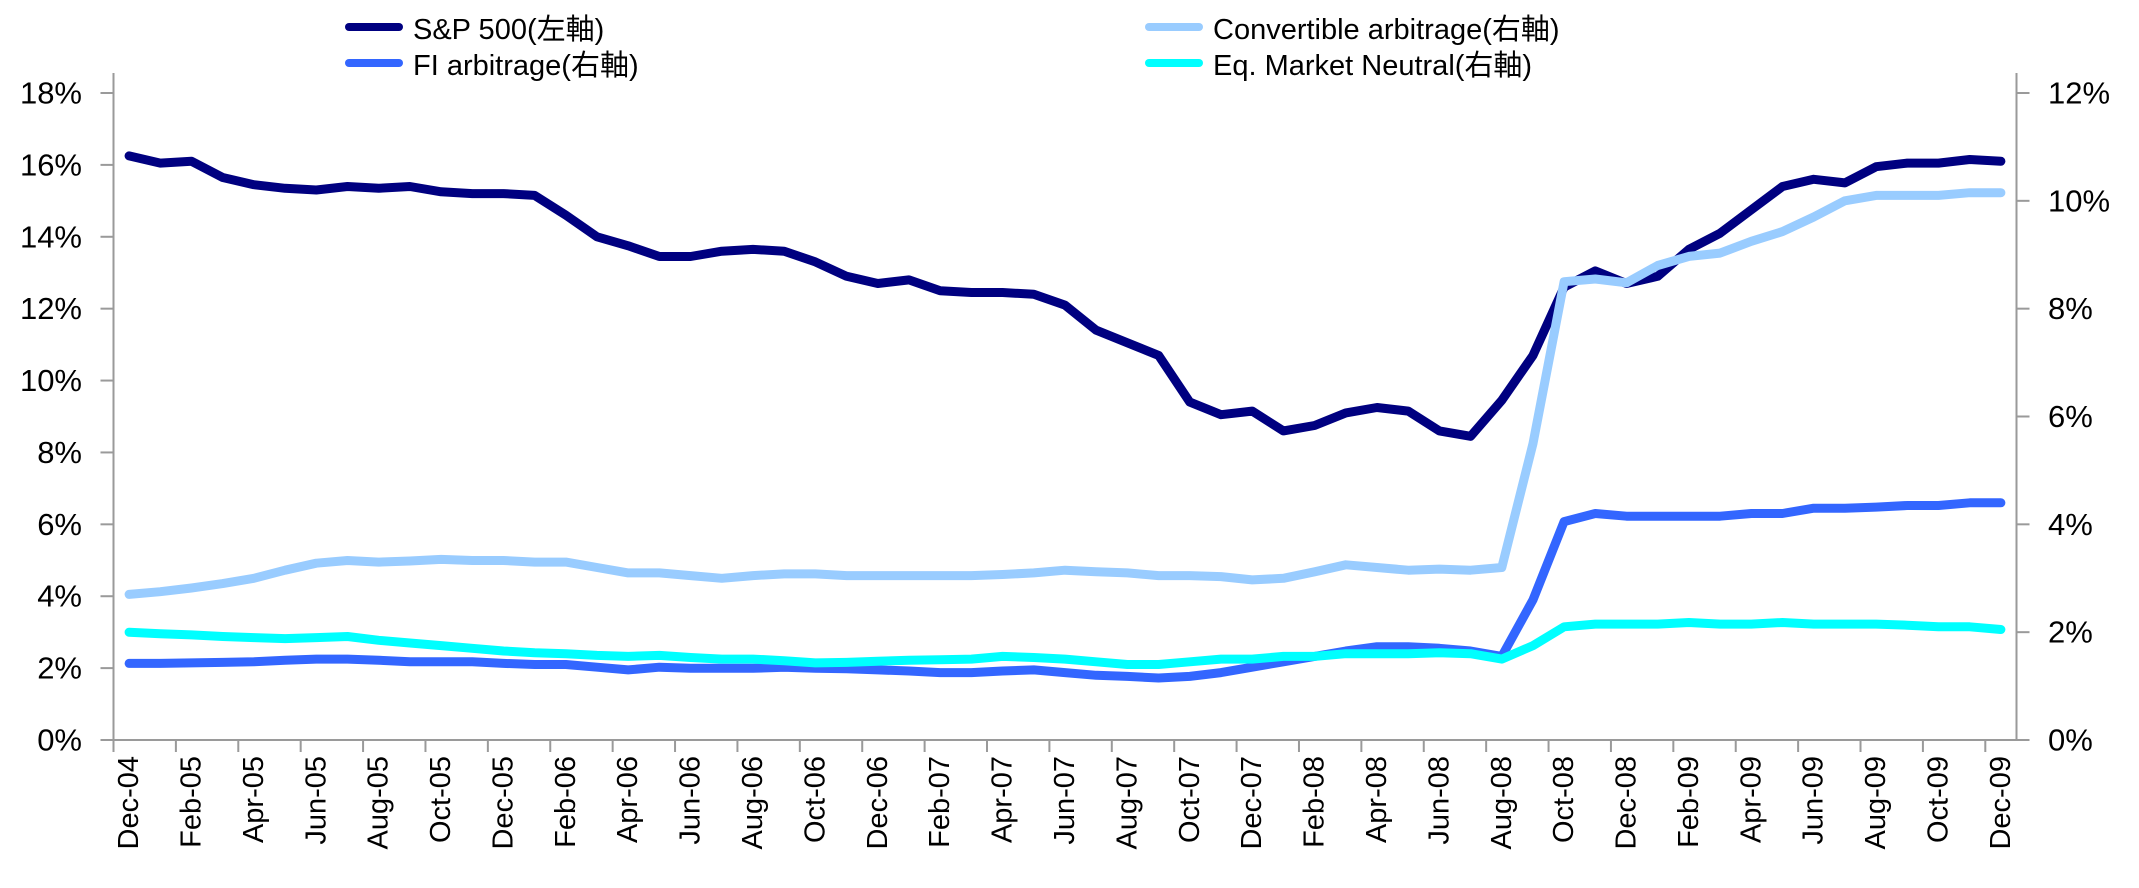 The image size is (2139, 888). Describe the element at coordinates (1751, 799) in the screenshot. I see `x-axis-tick-label: Apr-09` at that location.